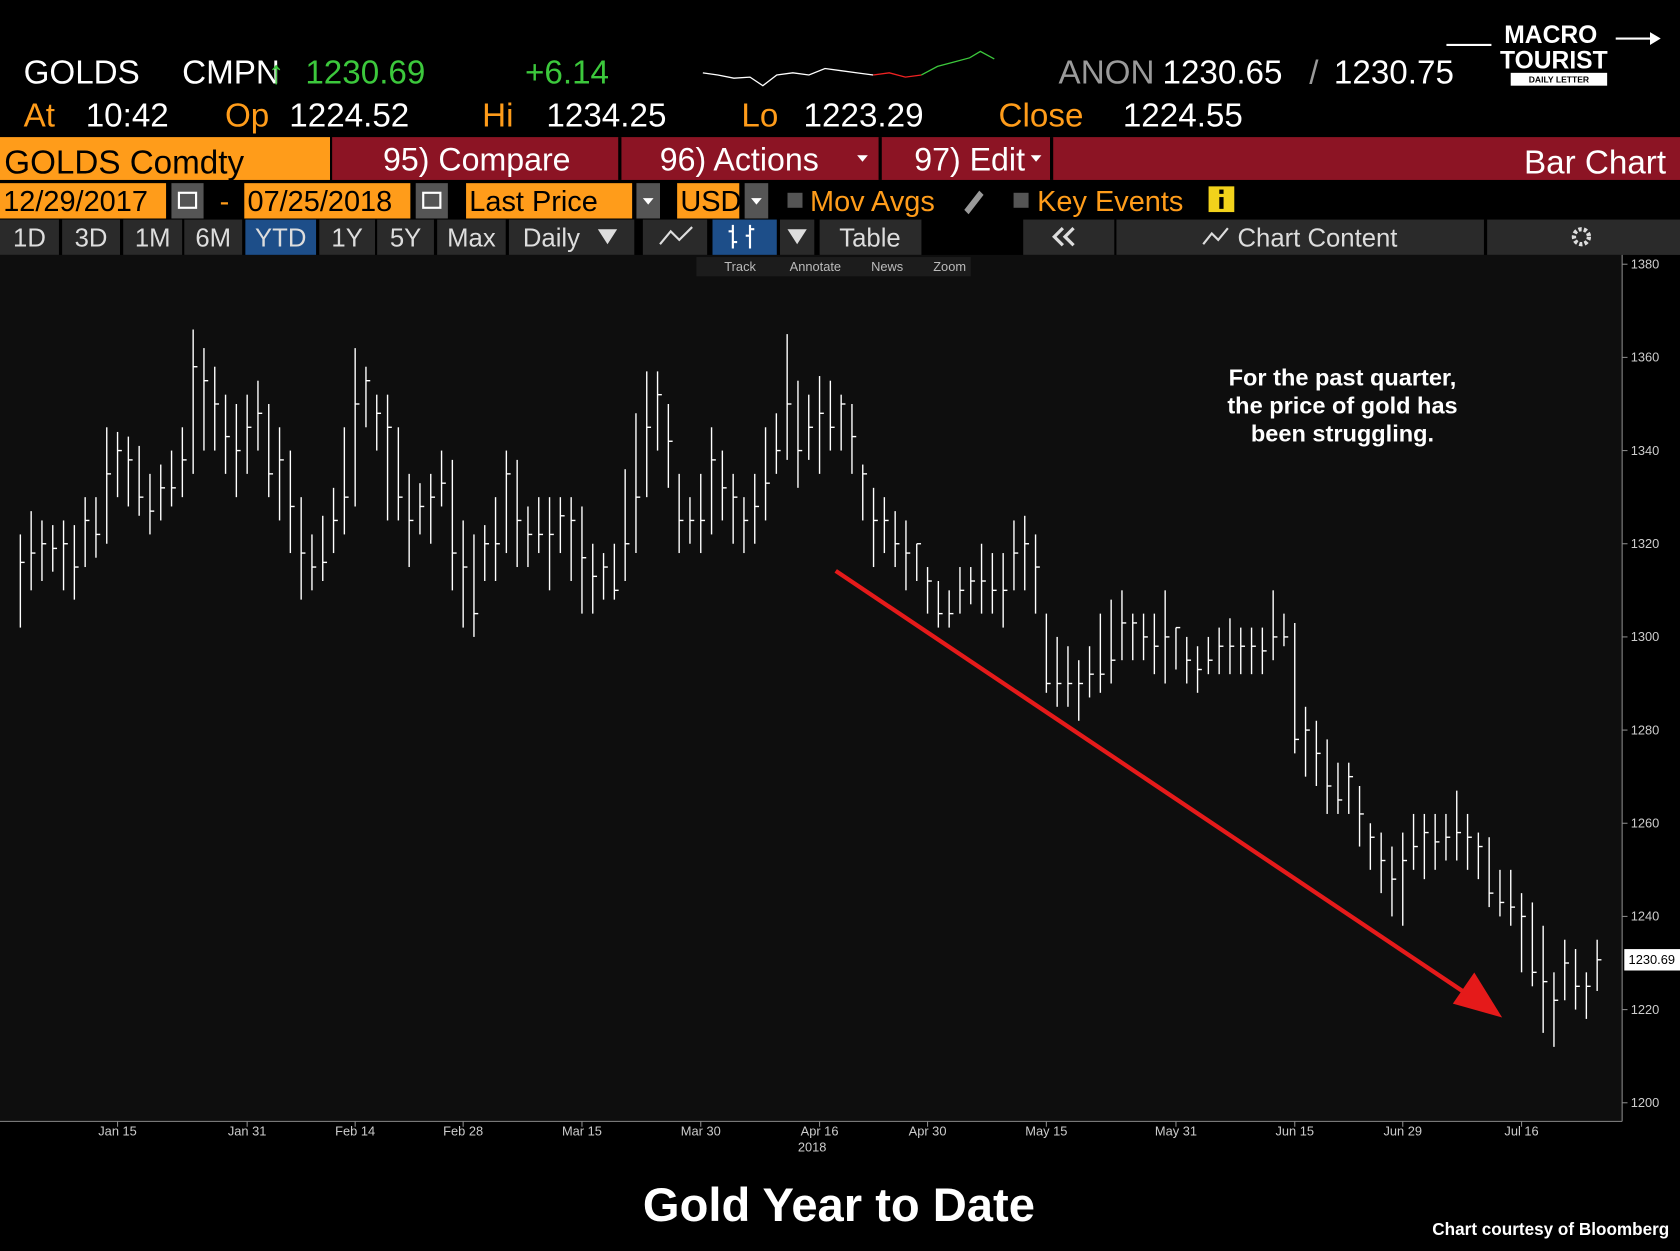 This screenshot has height=1251, width=1680. I want to click on dealer: ANON, so click(1107, 73).